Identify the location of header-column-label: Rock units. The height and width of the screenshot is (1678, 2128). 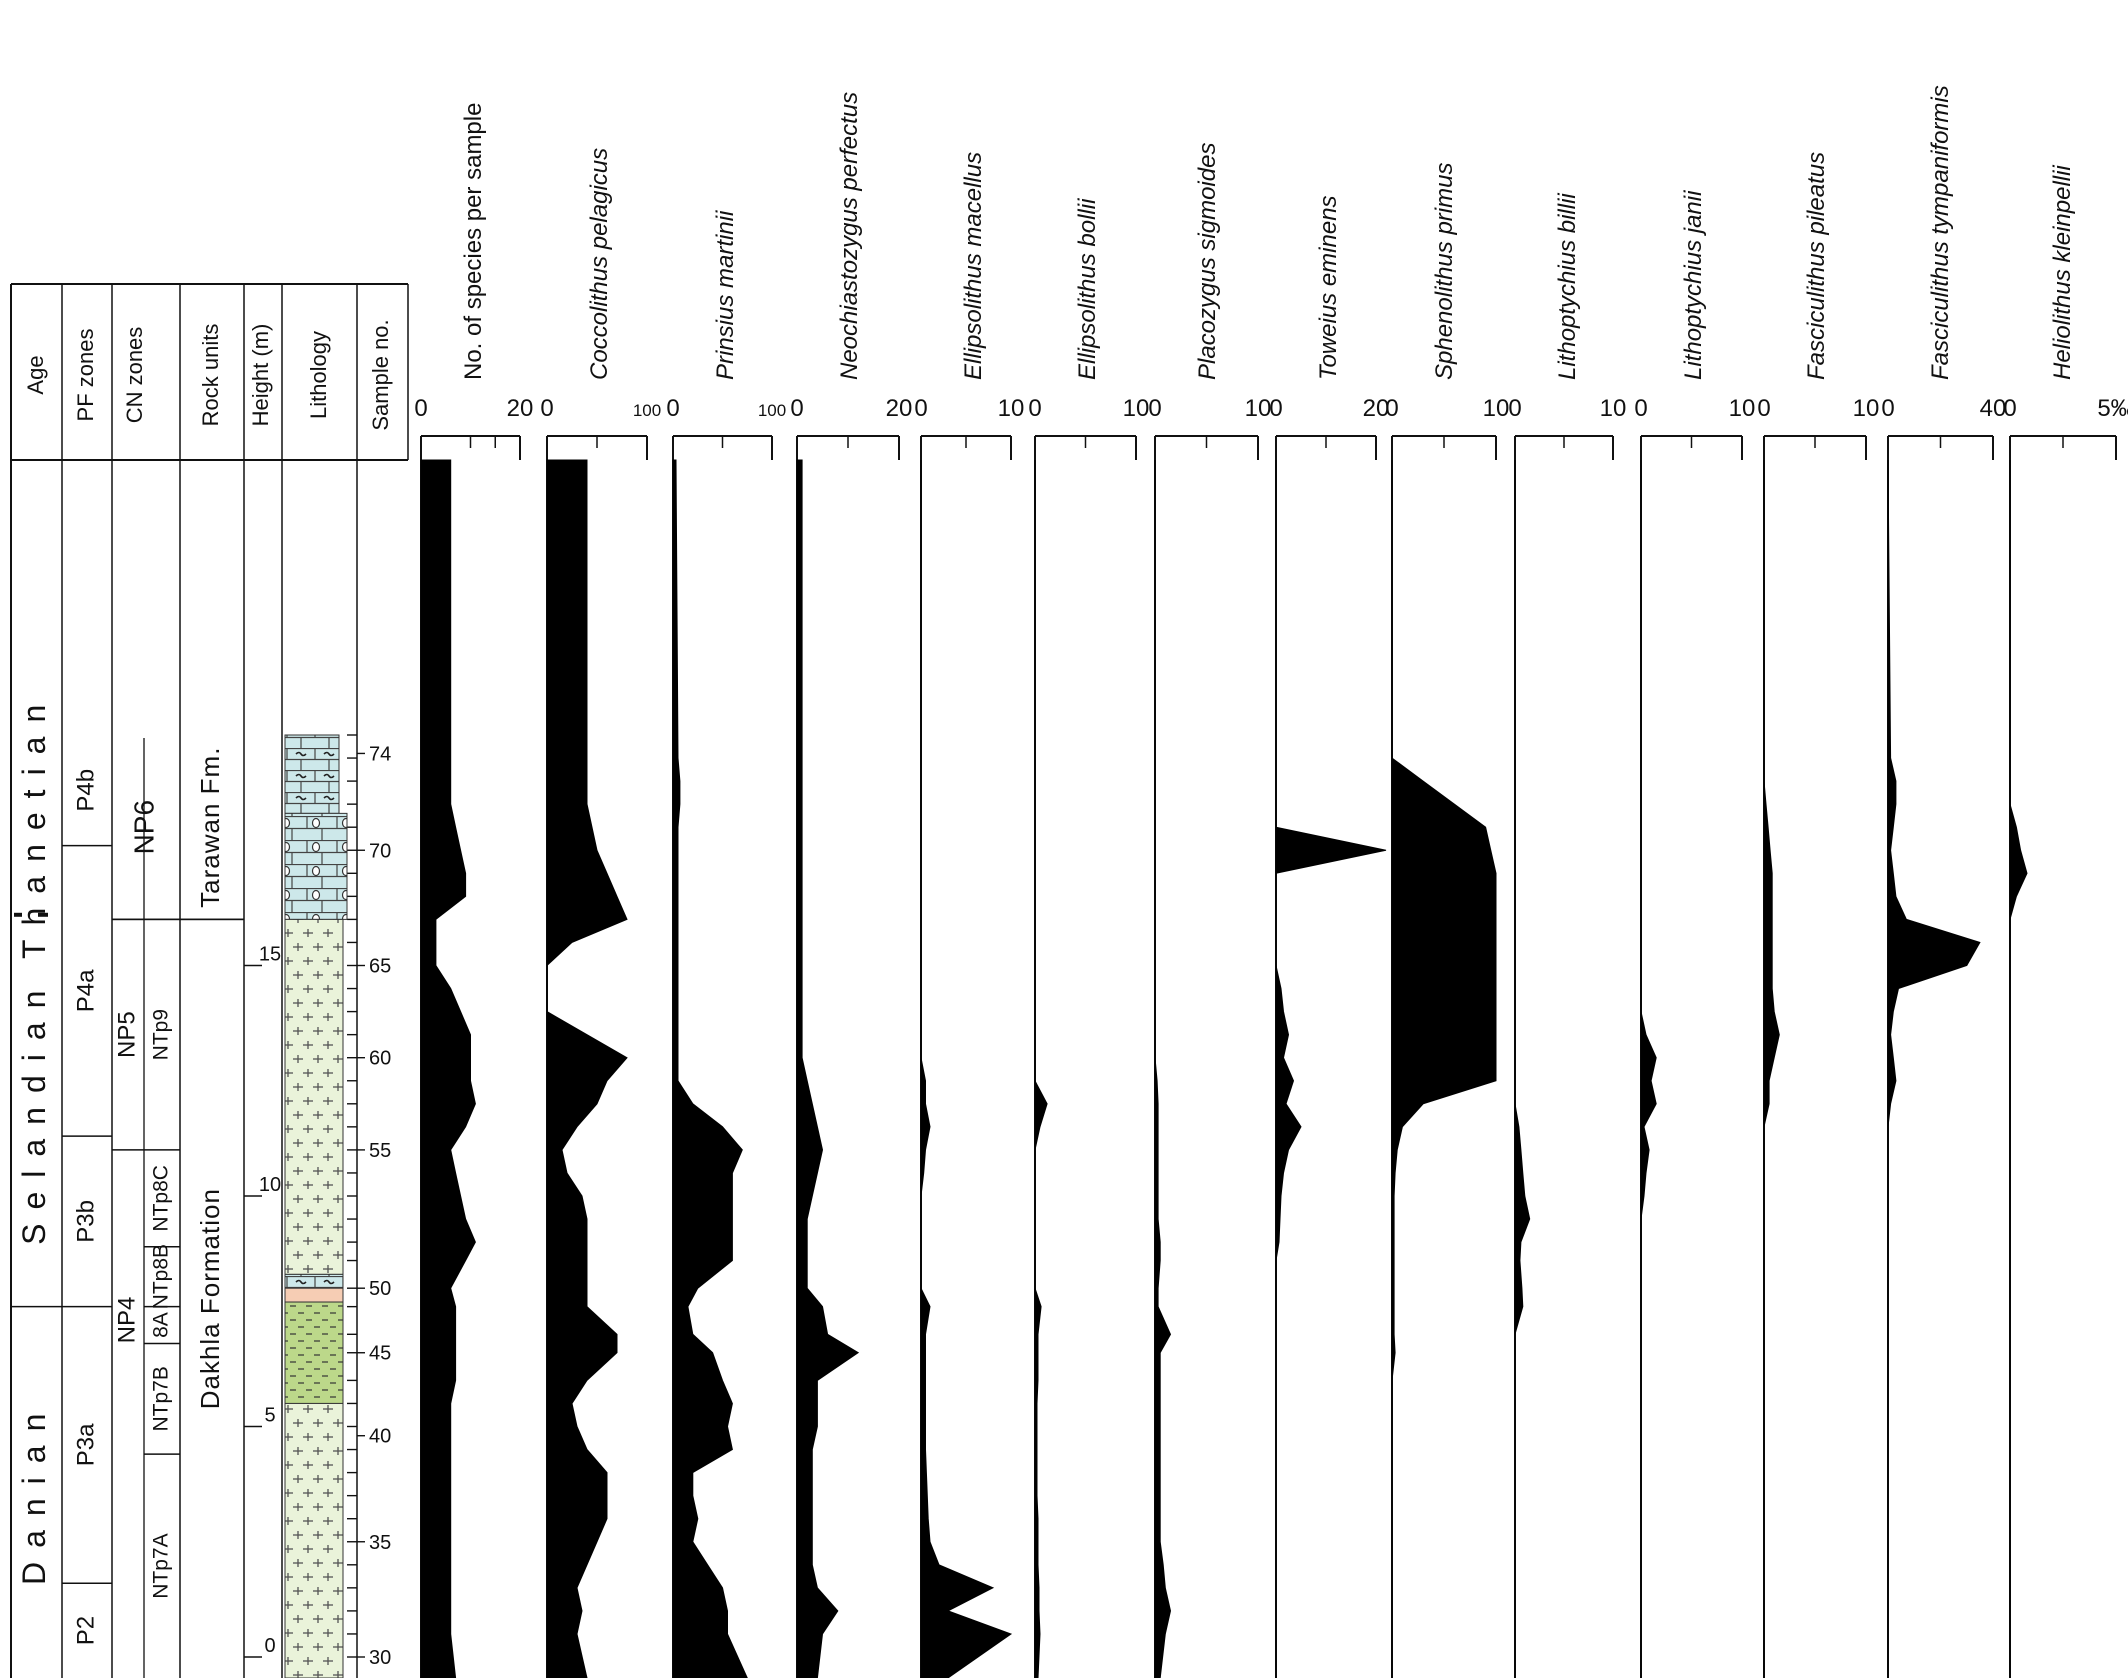
(210, 375).